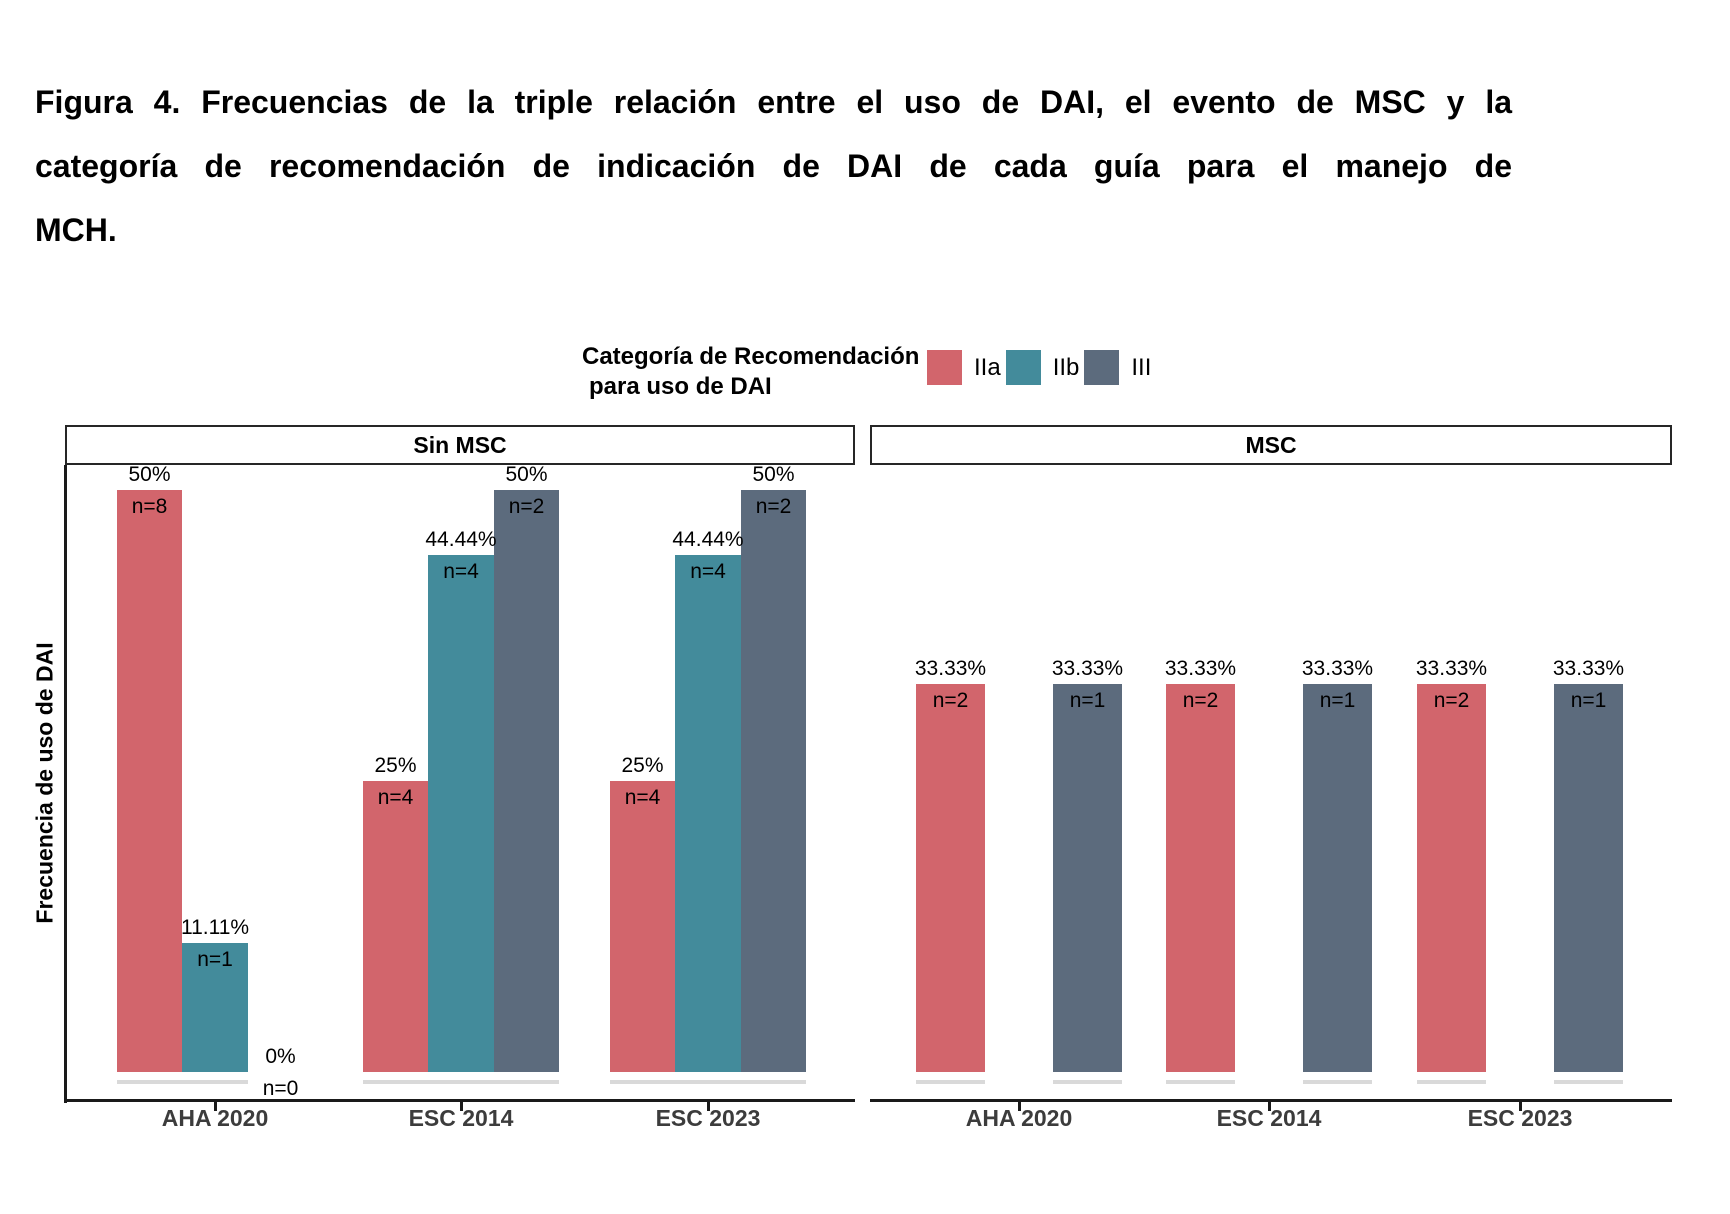 The width and height of the screenshot is (1730, 1214). I want to click on bar-msc-esc-2023-iii, so click(1588, 878).